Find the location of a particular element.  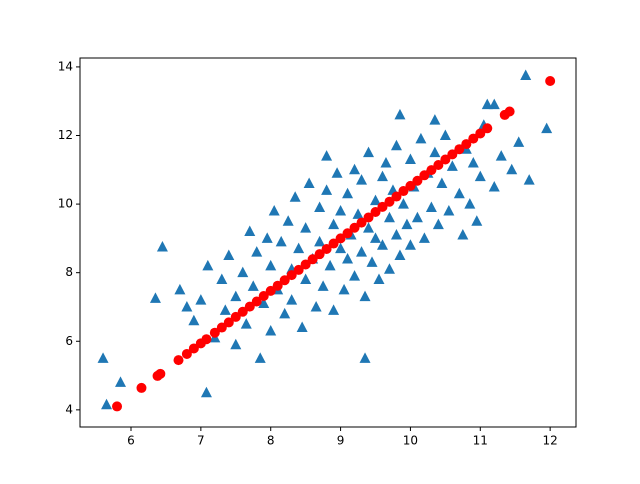

x-tick-label: 12 is located at coordinates (550, 441).